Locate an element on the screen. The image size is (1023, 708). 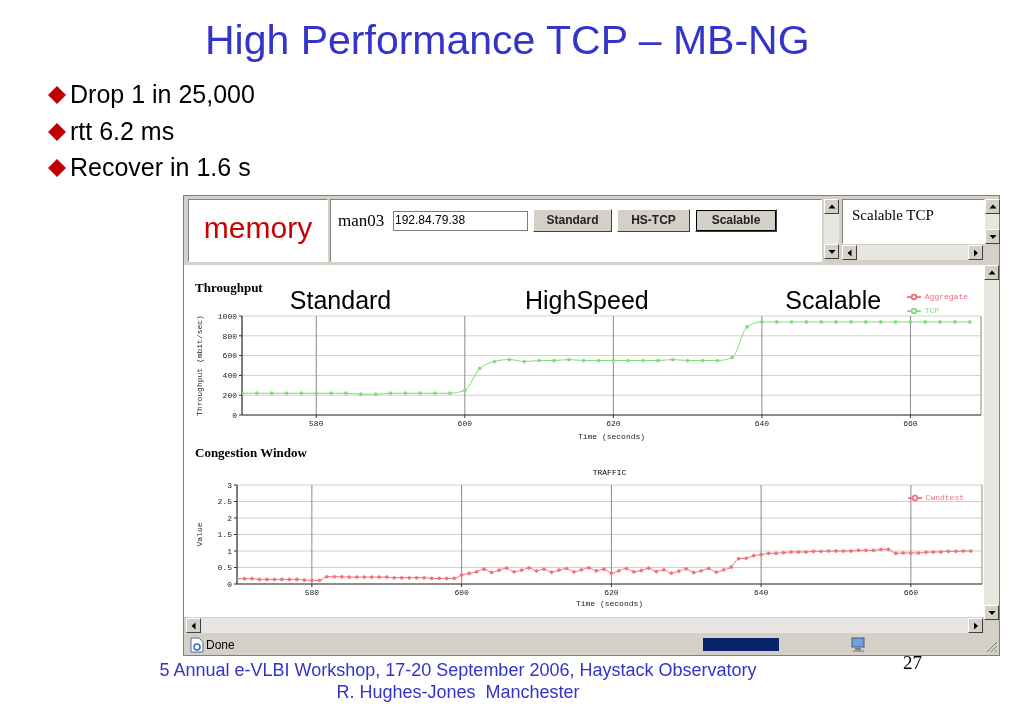
text: Scalable is located at coordinates (833, 300).